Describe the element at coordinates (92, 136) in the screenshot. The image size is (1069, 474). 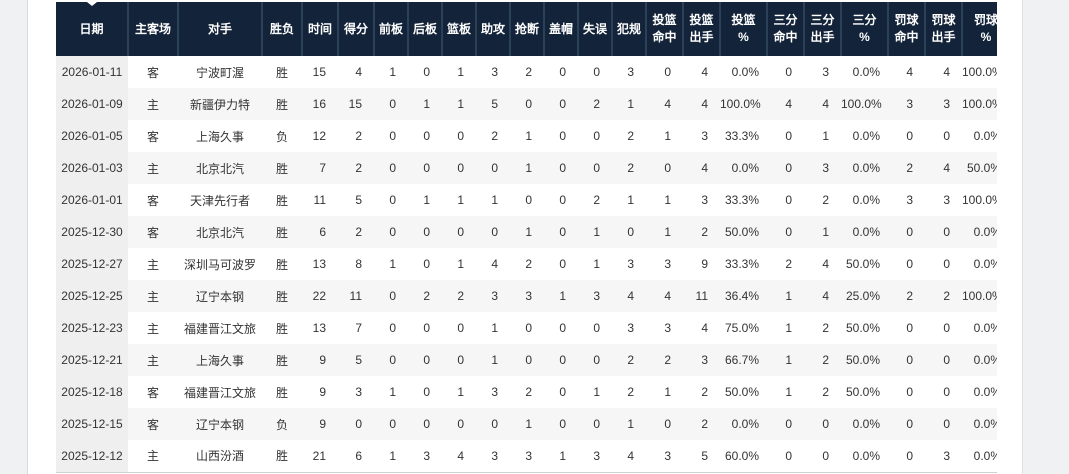
I see `cell-date: 2026-01-05` at that location.